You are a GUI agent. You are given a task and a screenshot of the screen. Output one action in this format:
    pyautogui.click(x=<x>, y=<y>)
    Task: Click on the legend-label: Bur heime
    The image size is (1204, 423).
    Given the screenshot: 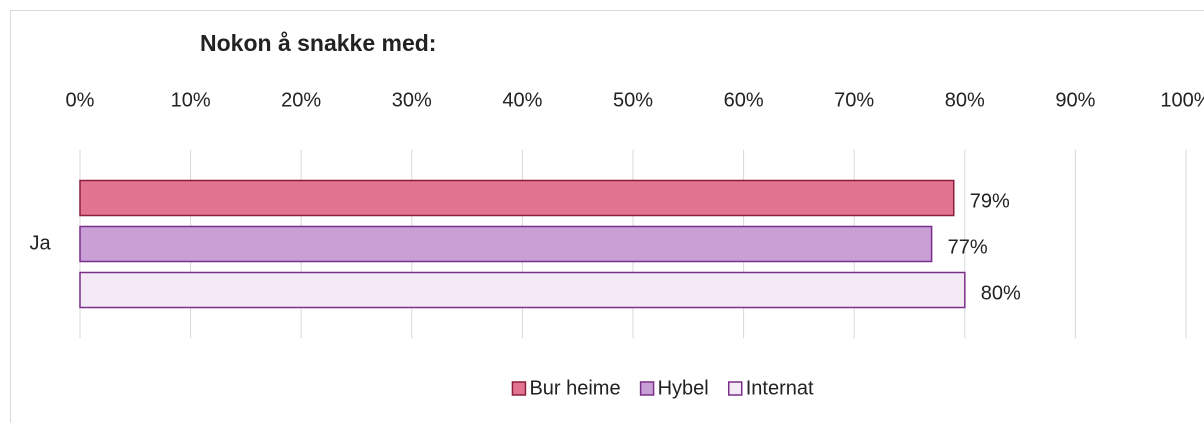 What is the action you would take?
    pyautogui.click(x=574, y=388)
    